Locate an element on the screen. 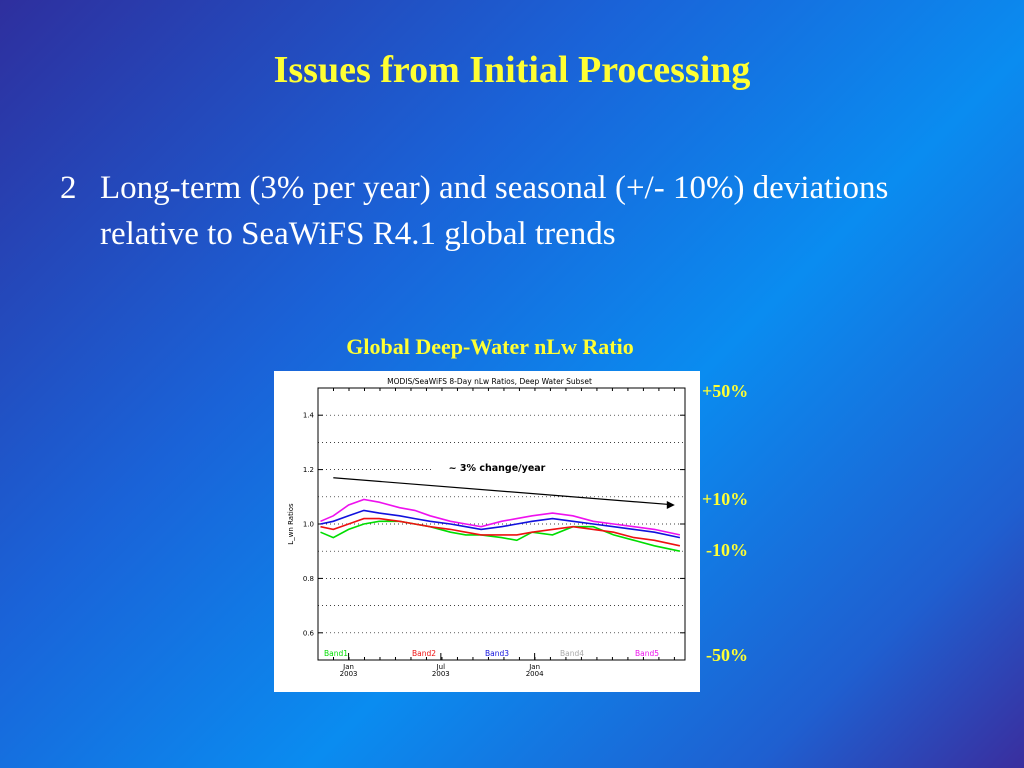 This screenshot has width=1024, height=768. legend-band4: Band4 is located at coordinates (572, 653).